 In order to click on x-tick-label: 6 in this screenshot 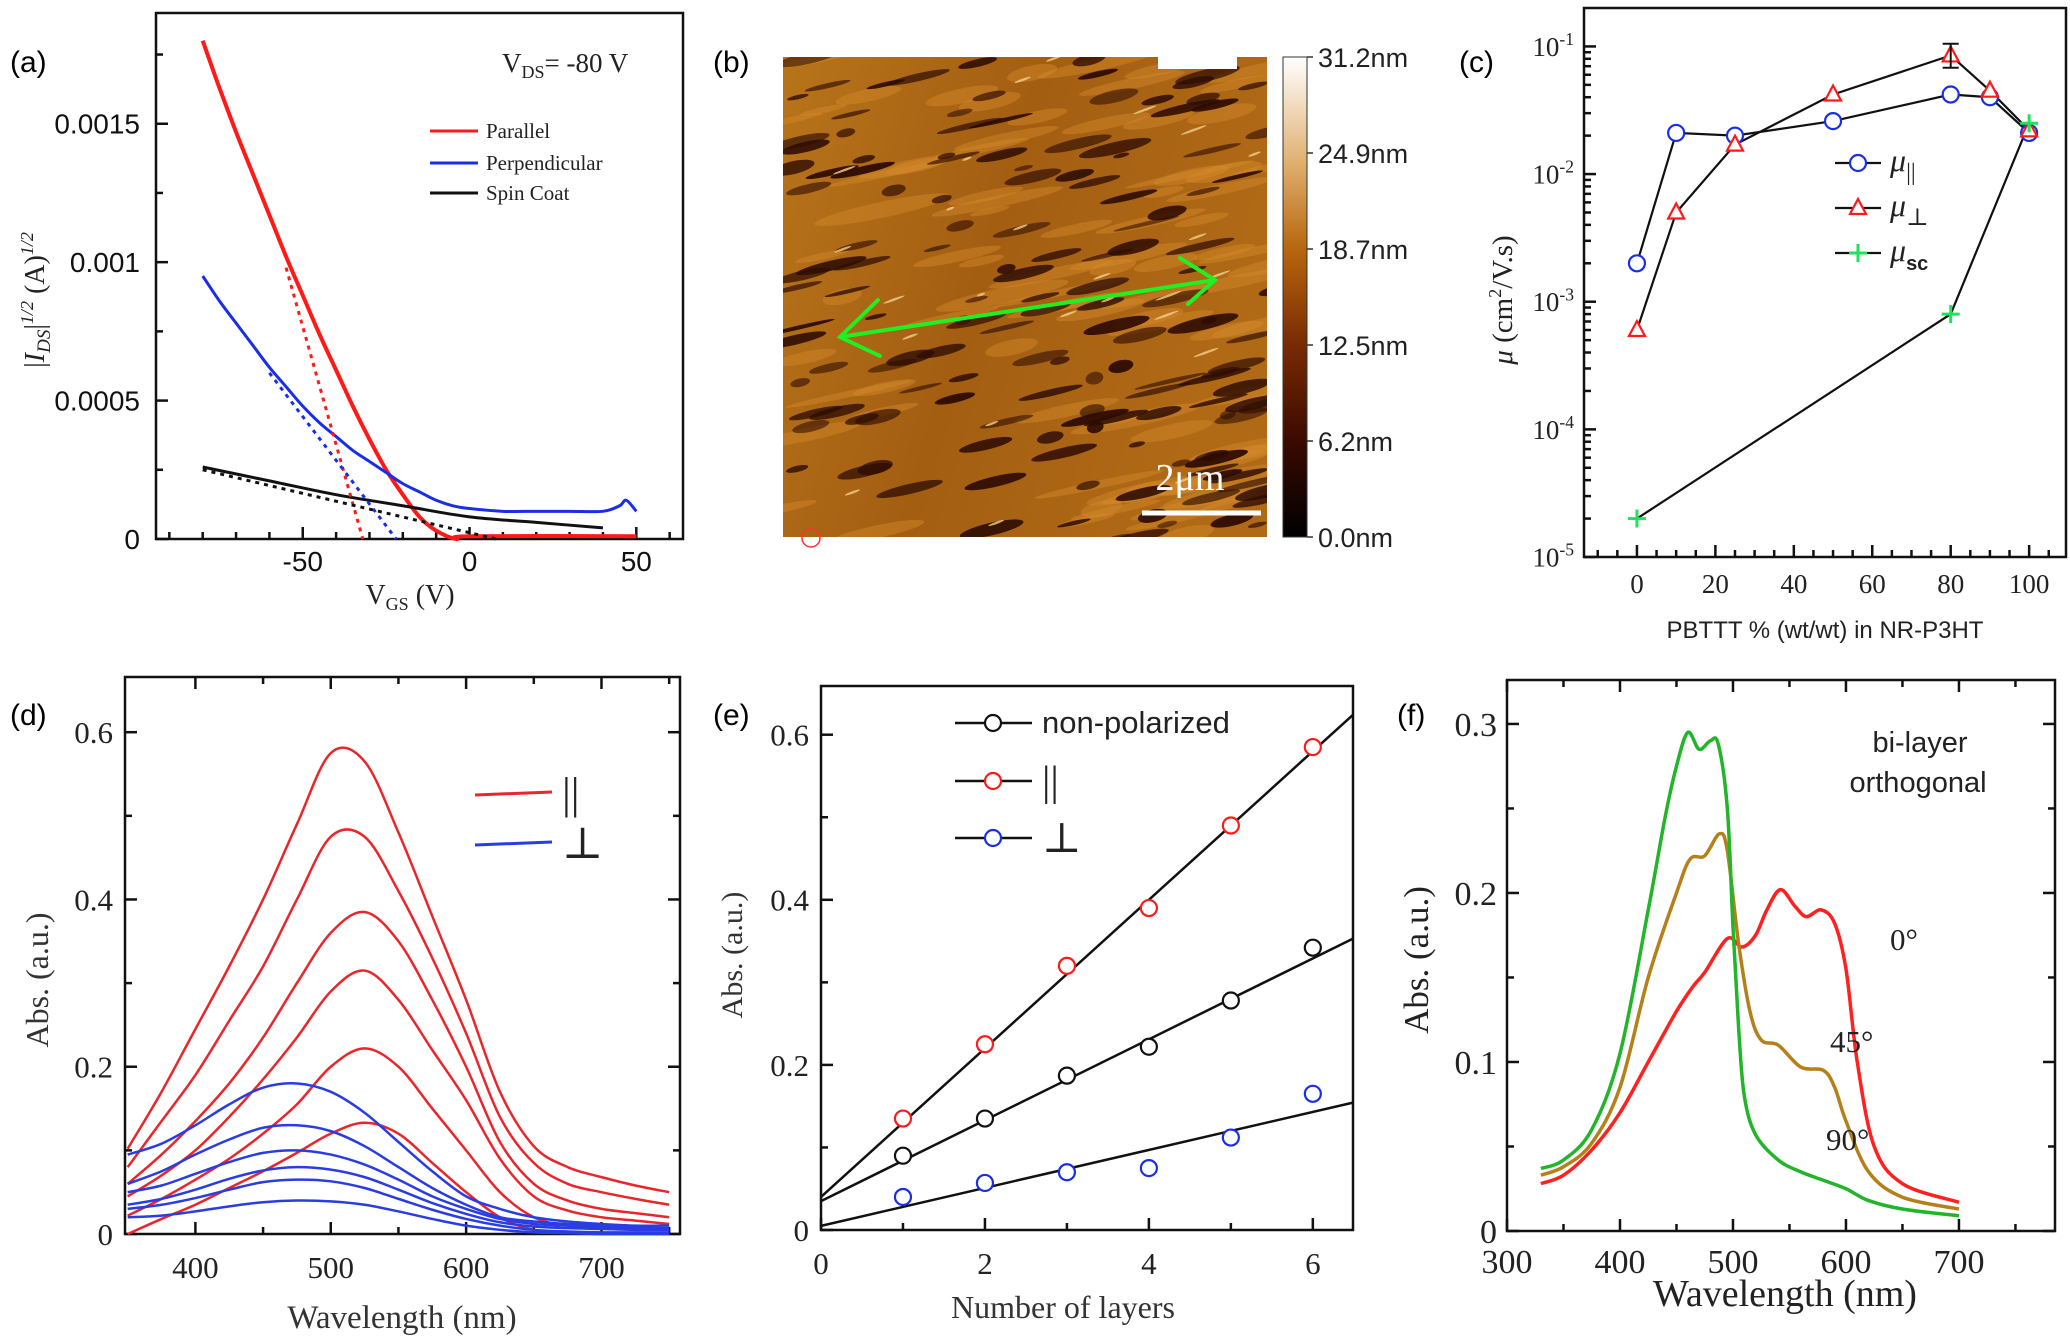, I will do `click(1313, 1263)`.